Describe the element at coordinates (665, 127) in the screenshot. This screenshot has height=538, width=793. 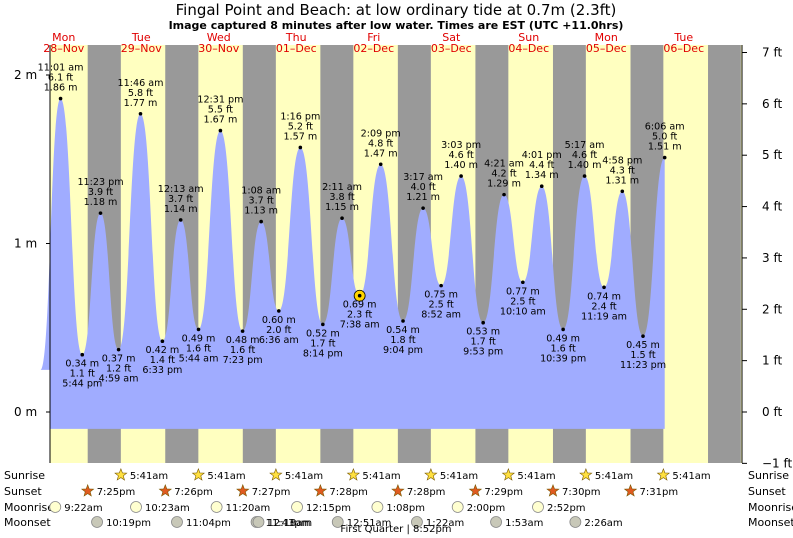
I see `high-tide-label: 6:06 am` at that location.